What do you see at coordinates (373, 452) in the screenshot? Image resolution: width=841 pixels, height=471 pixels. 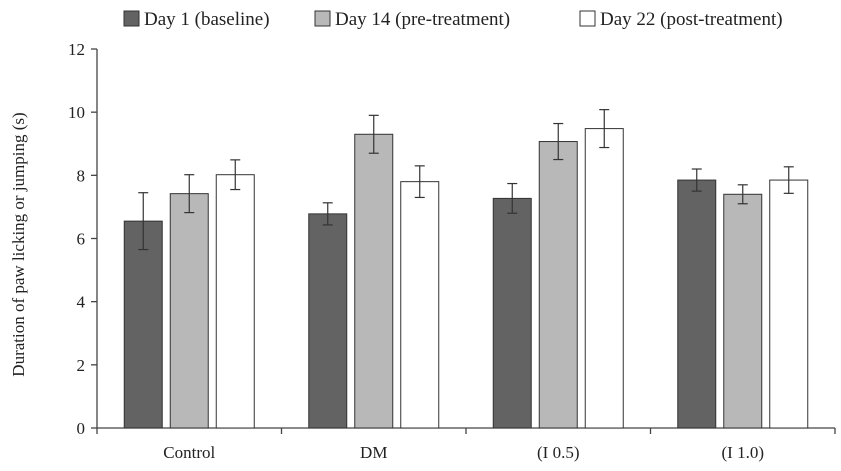 I see `x-tick-label: DM` at bounding box center [373, 452].